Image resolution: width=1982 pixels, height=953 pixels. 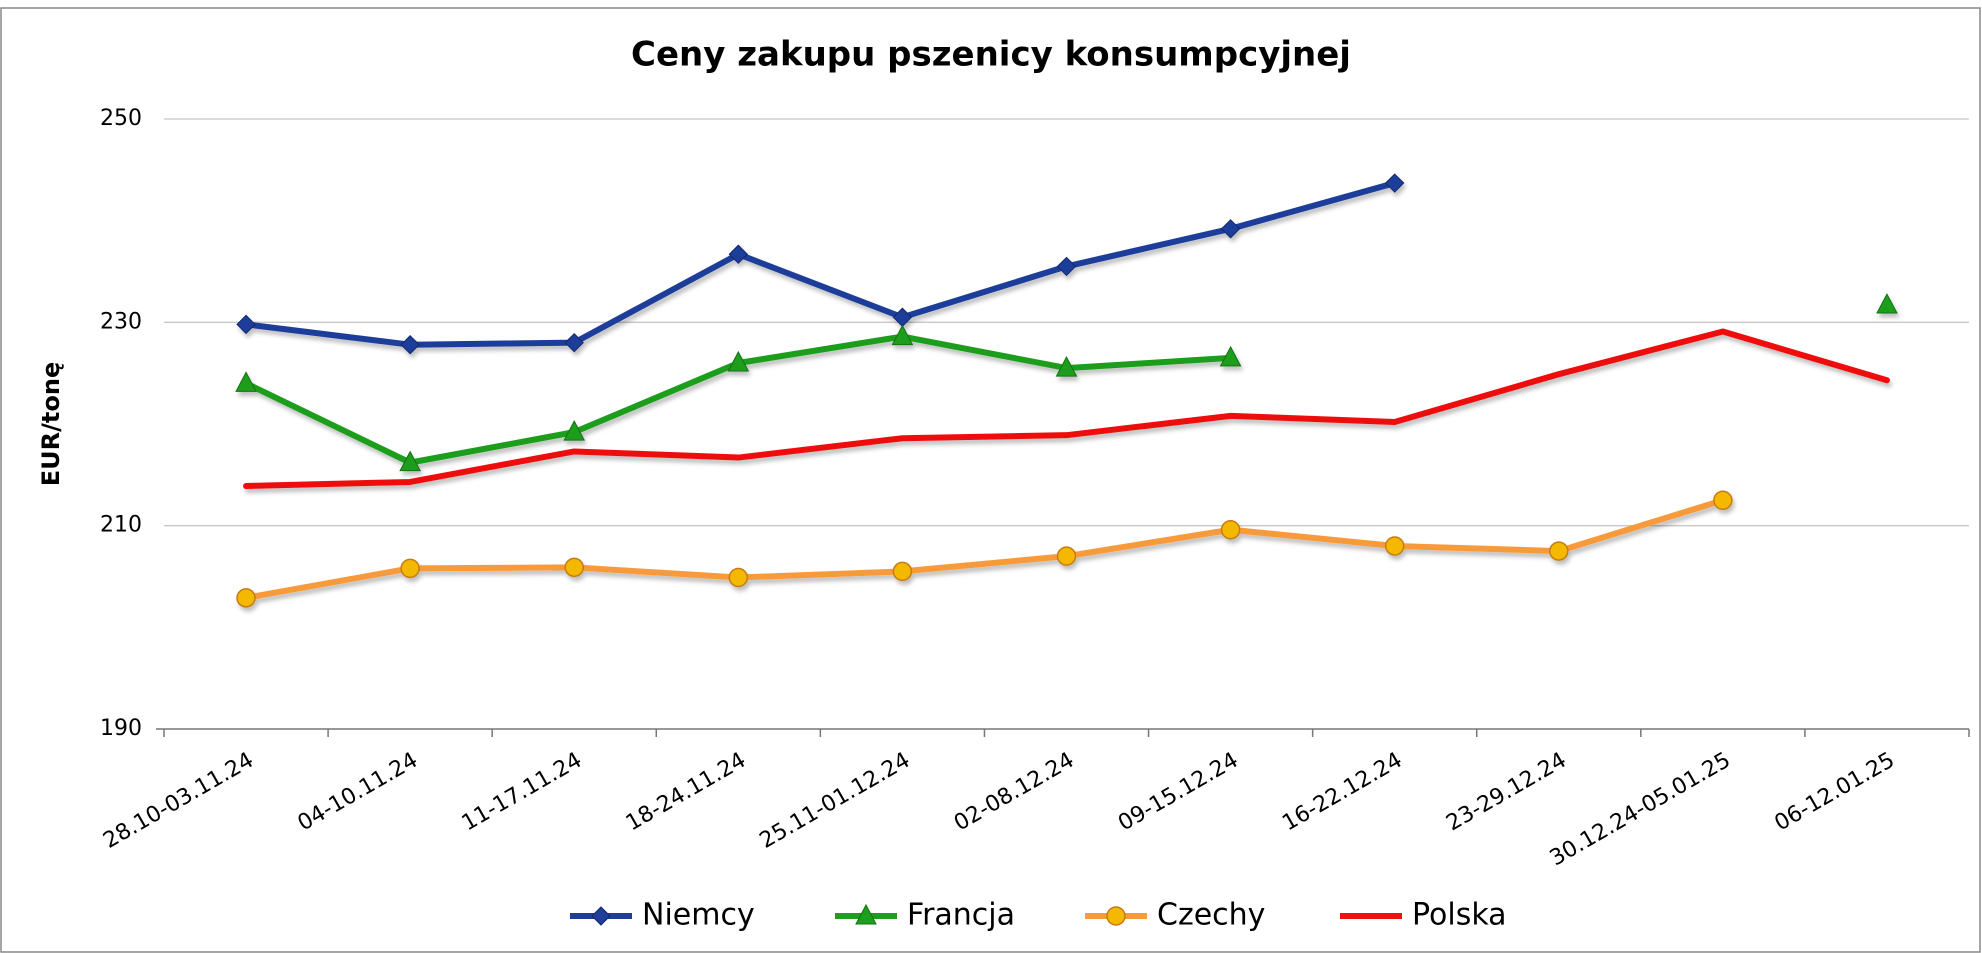 What do you see at coordinates (698, 915) in the screenshot?
I see `legend-label: Niemcy` at bounding box center [698, 915].